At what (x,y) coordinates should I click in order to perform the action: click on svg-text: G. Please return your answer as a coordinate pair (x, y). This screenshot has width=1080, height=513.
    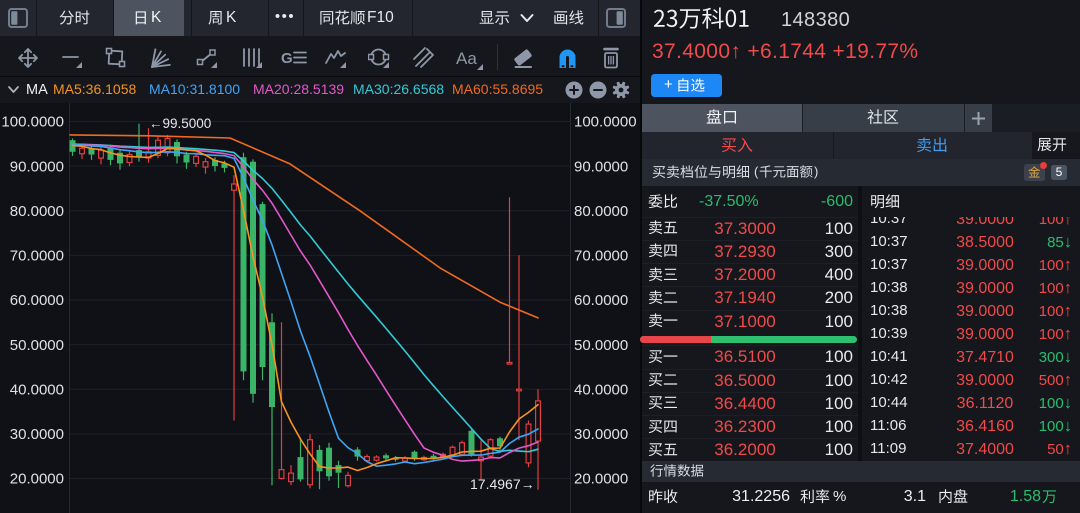
    Looking at the image, I should click on (287, 58).